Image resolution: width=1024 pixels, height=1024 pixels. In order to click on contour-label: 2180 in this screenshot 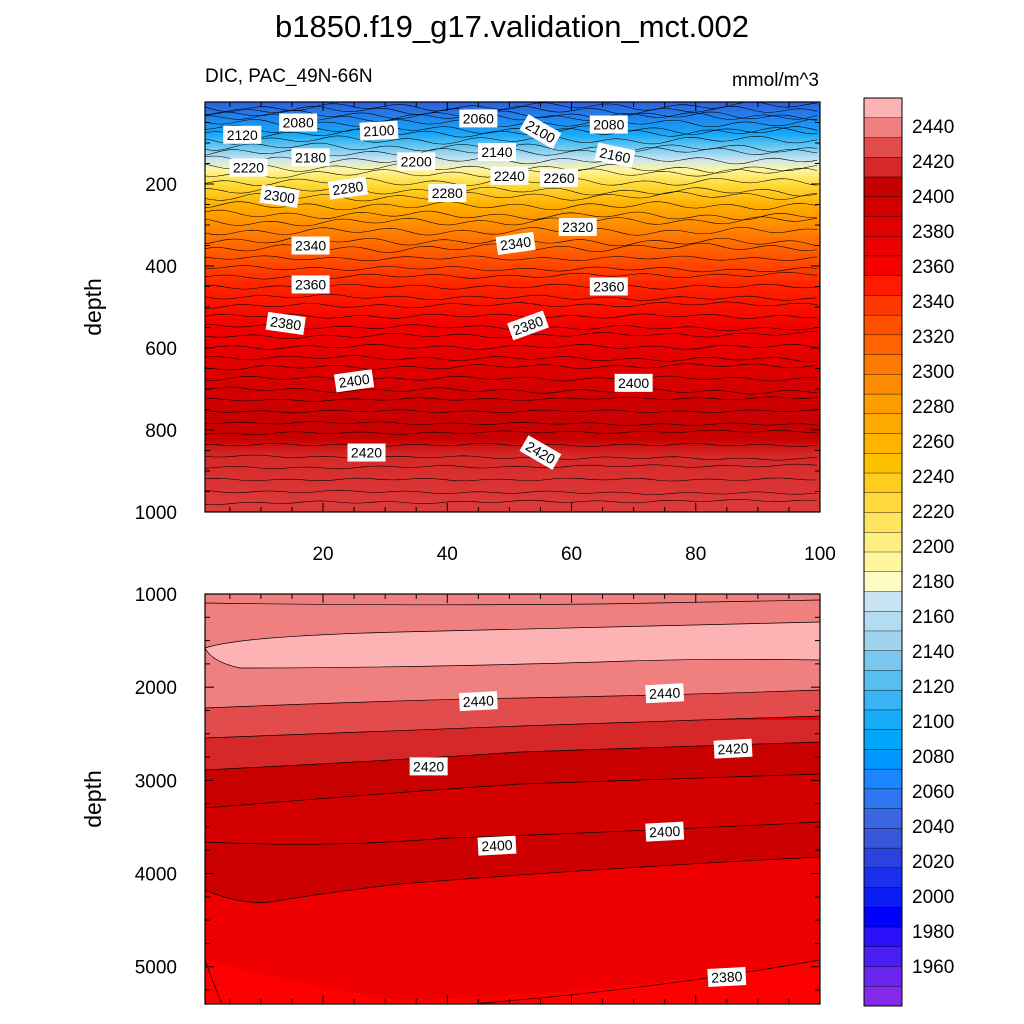, I will do `click(310, 157)`.